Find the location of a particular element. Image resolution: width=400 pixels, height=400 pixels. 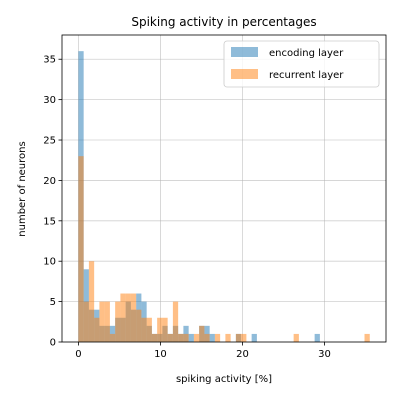

x-axis-label: spiking activity [%] is located at coordinates (224, 379).